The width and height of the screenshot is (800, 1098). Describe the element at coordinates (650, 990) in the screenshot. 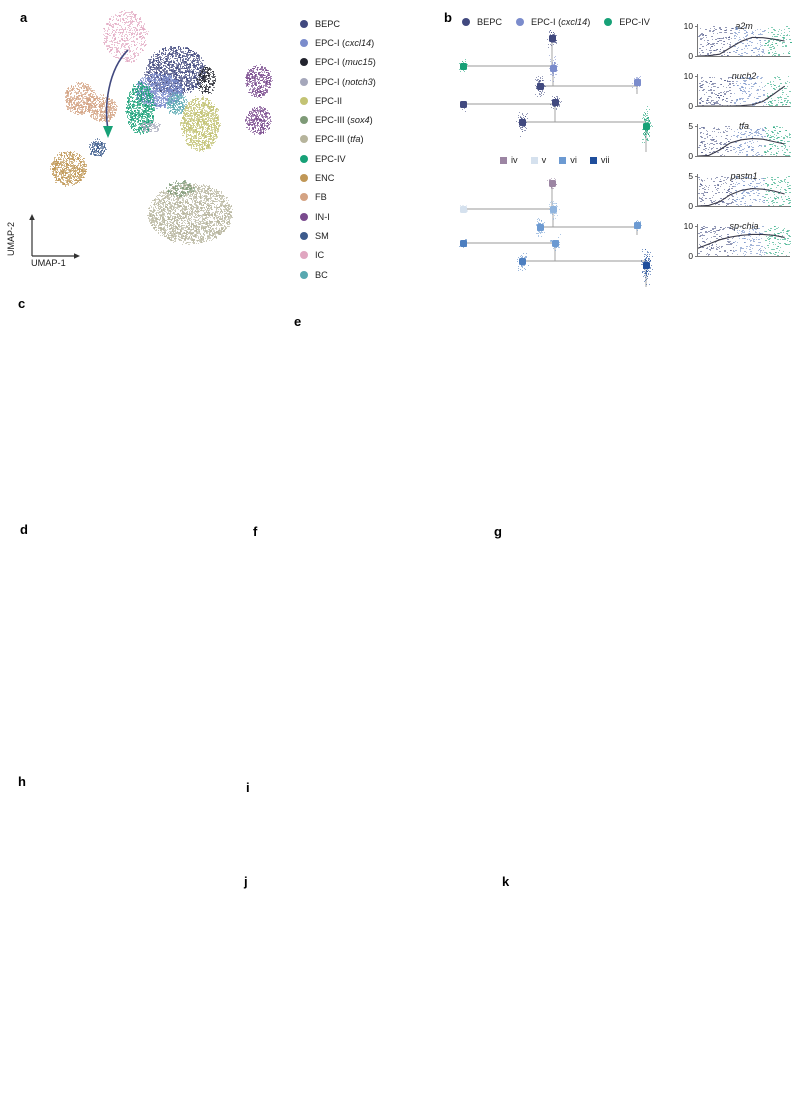

I see `panel-k-lineplots` at that location.